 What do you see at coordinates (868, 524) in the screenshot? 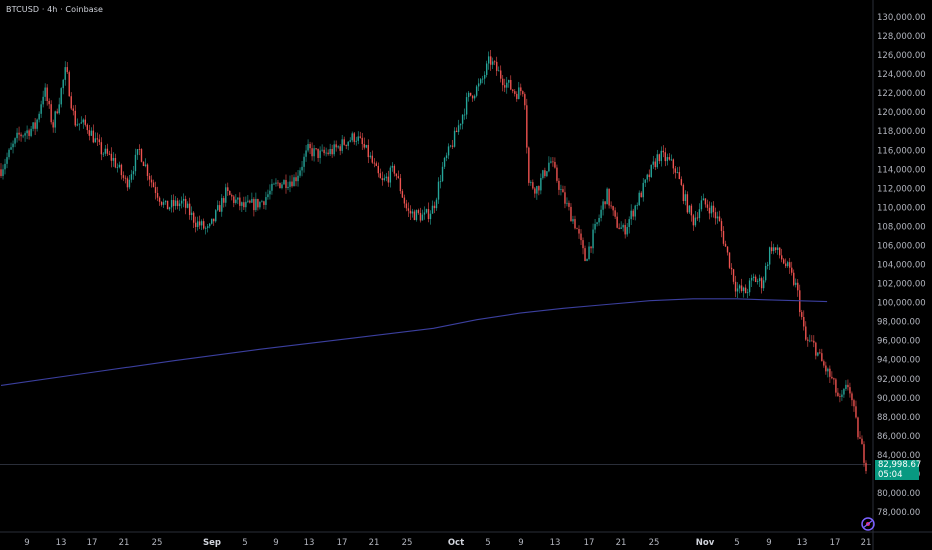
I see `tradingview-logo-icon` at bounding box center [868, 524].